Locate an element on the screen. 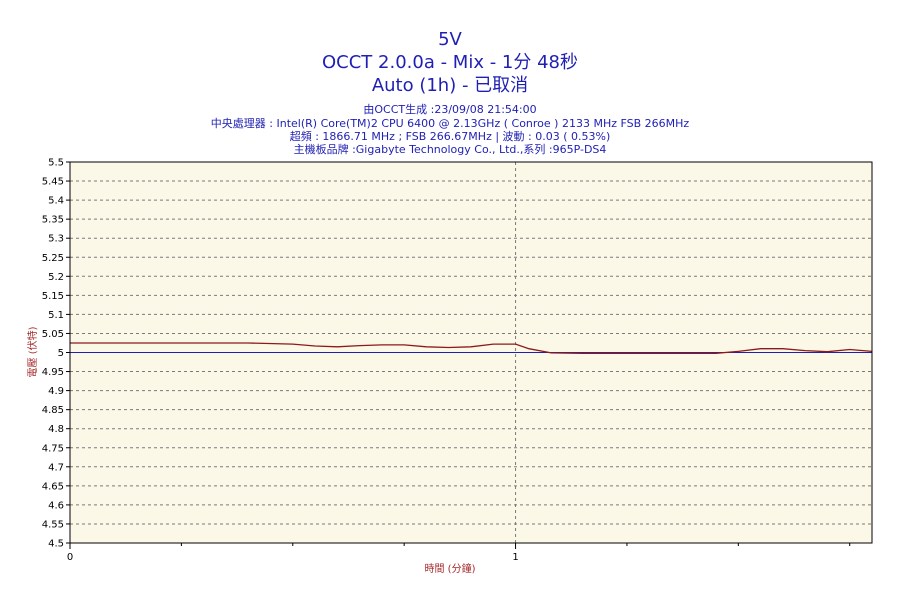 The width and height of the screenshot is (900, 604). chart-status: Auto (1h) - 已取消 is located at coordinates (450, 85).